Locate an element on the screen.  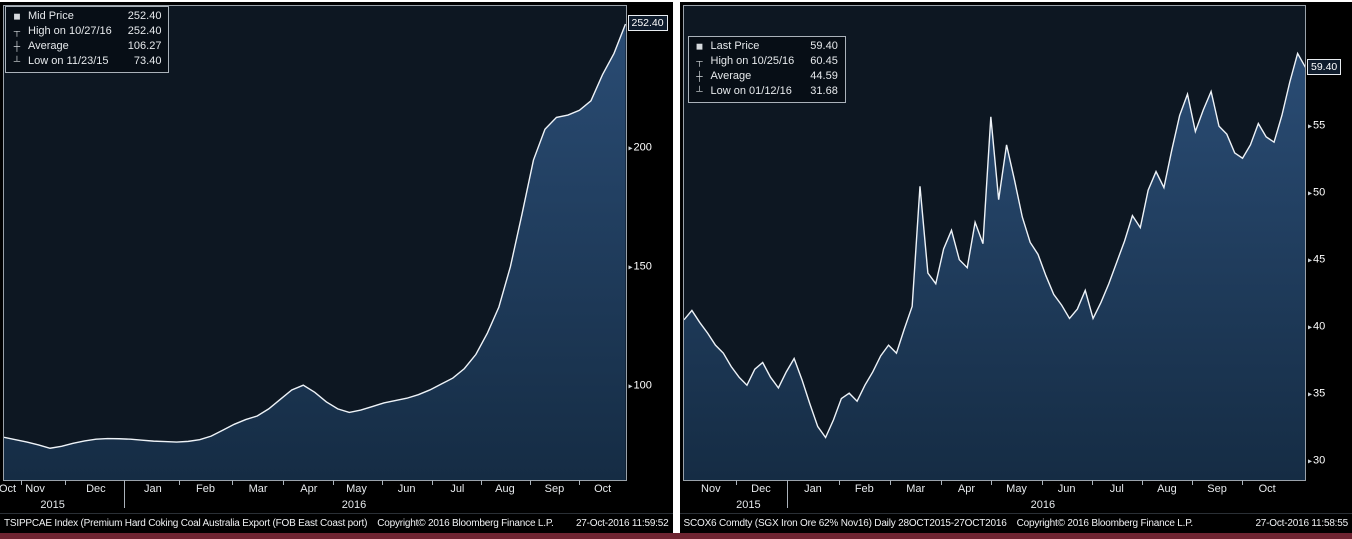
y-axis-tick-label: ▸ 45 is located at coordinates (1317, 259).